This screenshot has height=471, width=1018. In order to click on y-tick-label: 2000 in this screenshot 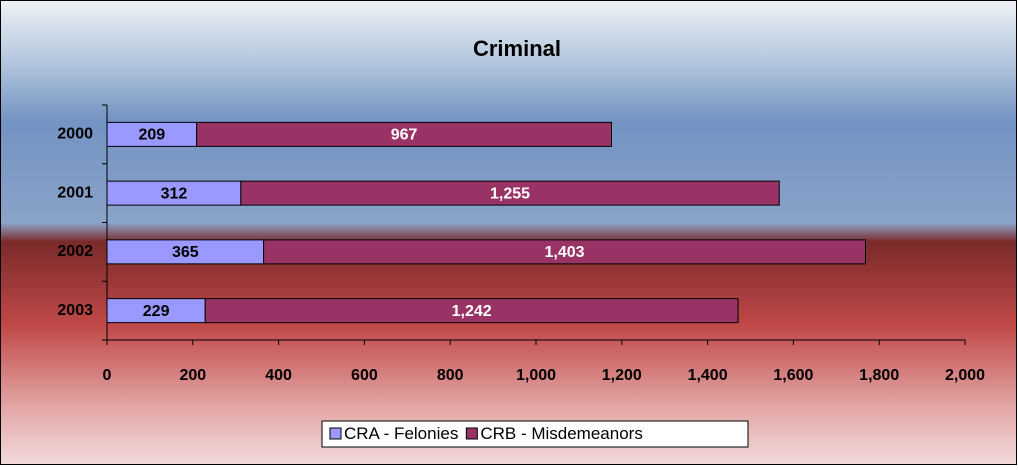, I will do `click(75, 134)`.